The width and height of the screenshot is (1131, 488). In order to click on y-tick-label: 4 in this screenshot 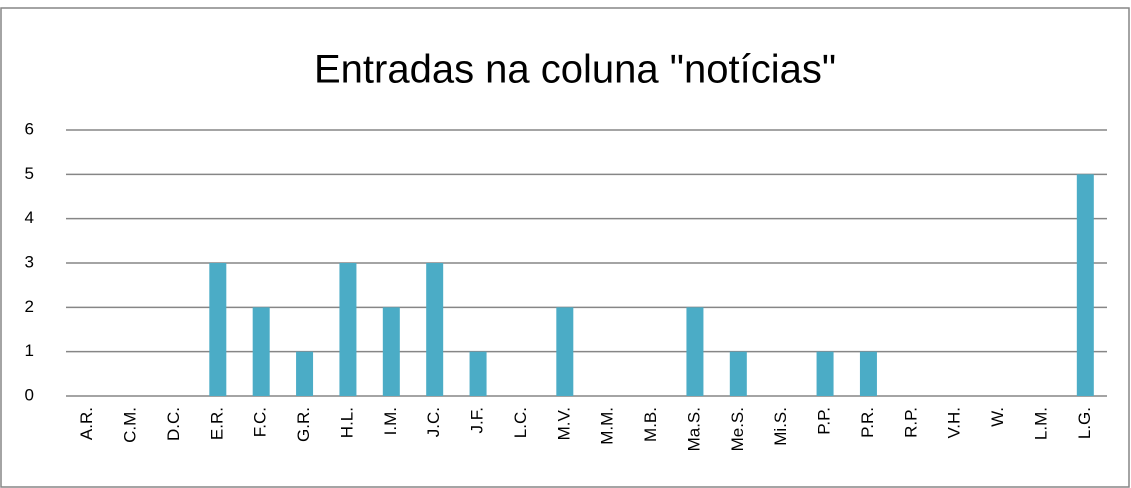, I will do `click(29, 217)`.